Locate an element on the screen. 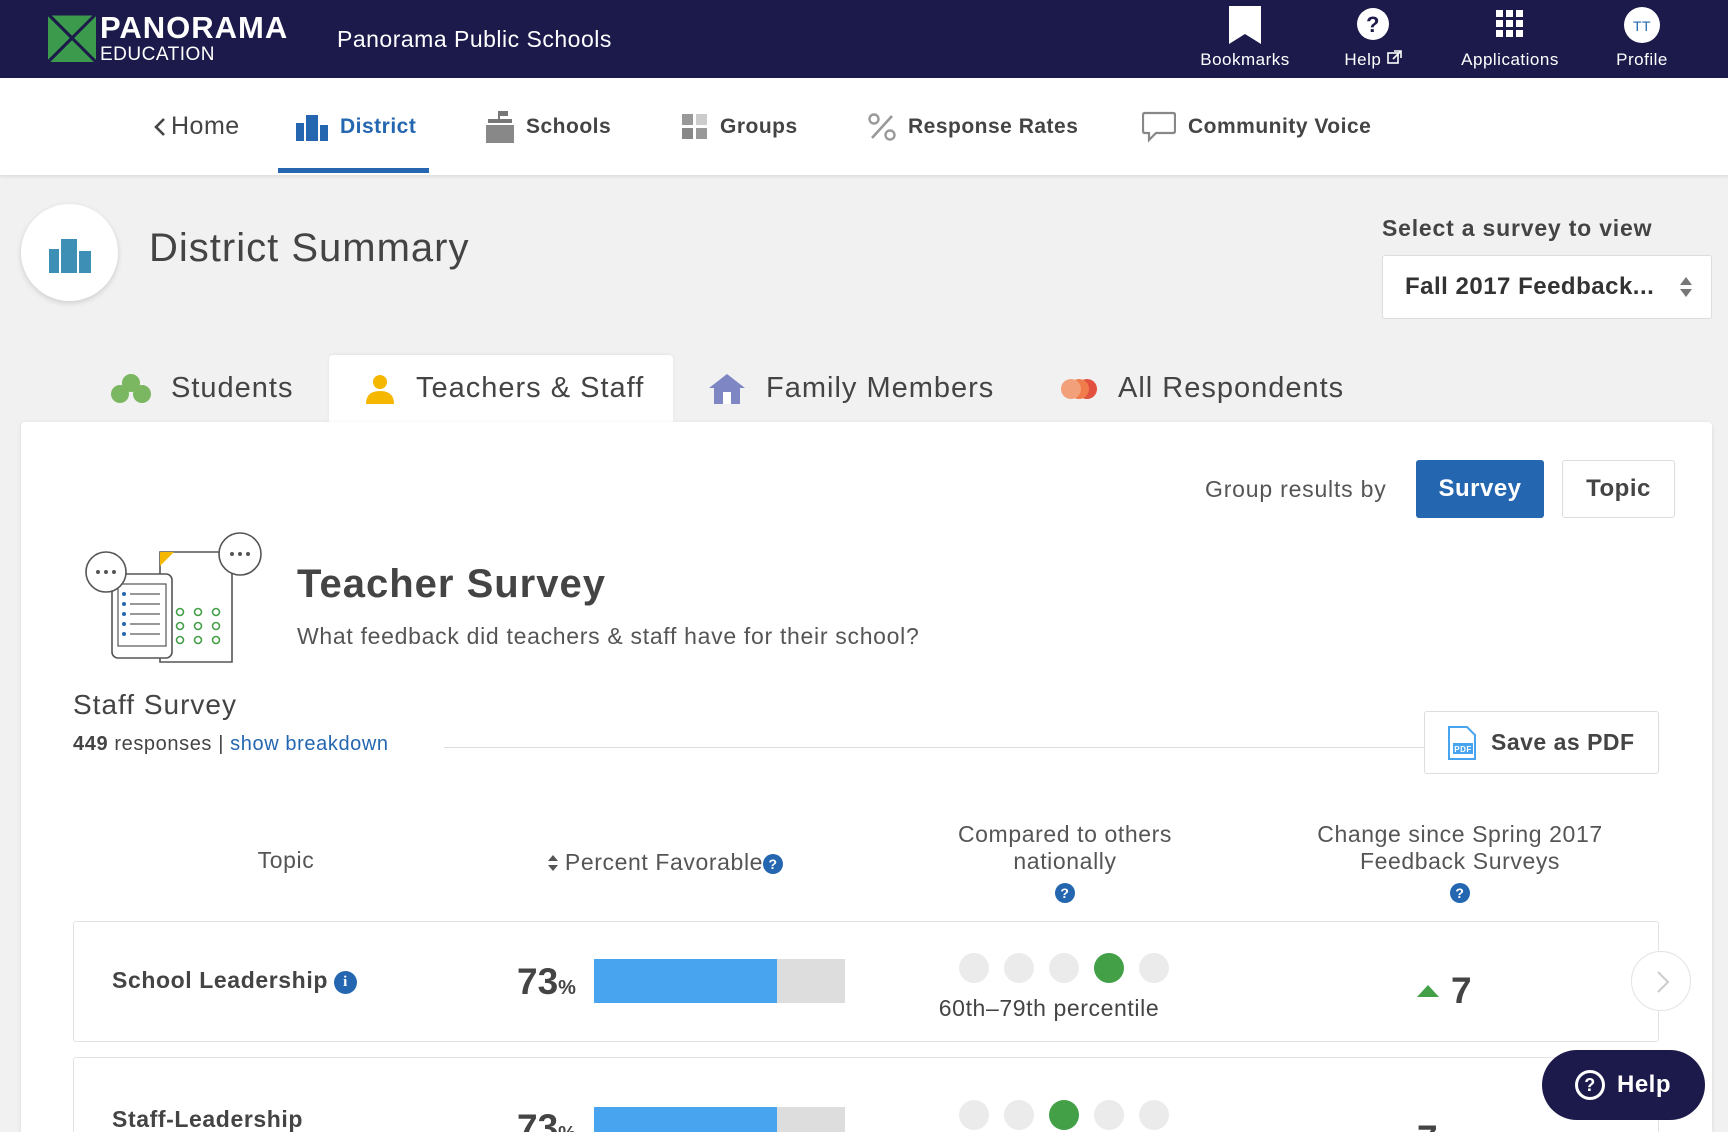  tab-students: Students is located at coordinates (231, 388).